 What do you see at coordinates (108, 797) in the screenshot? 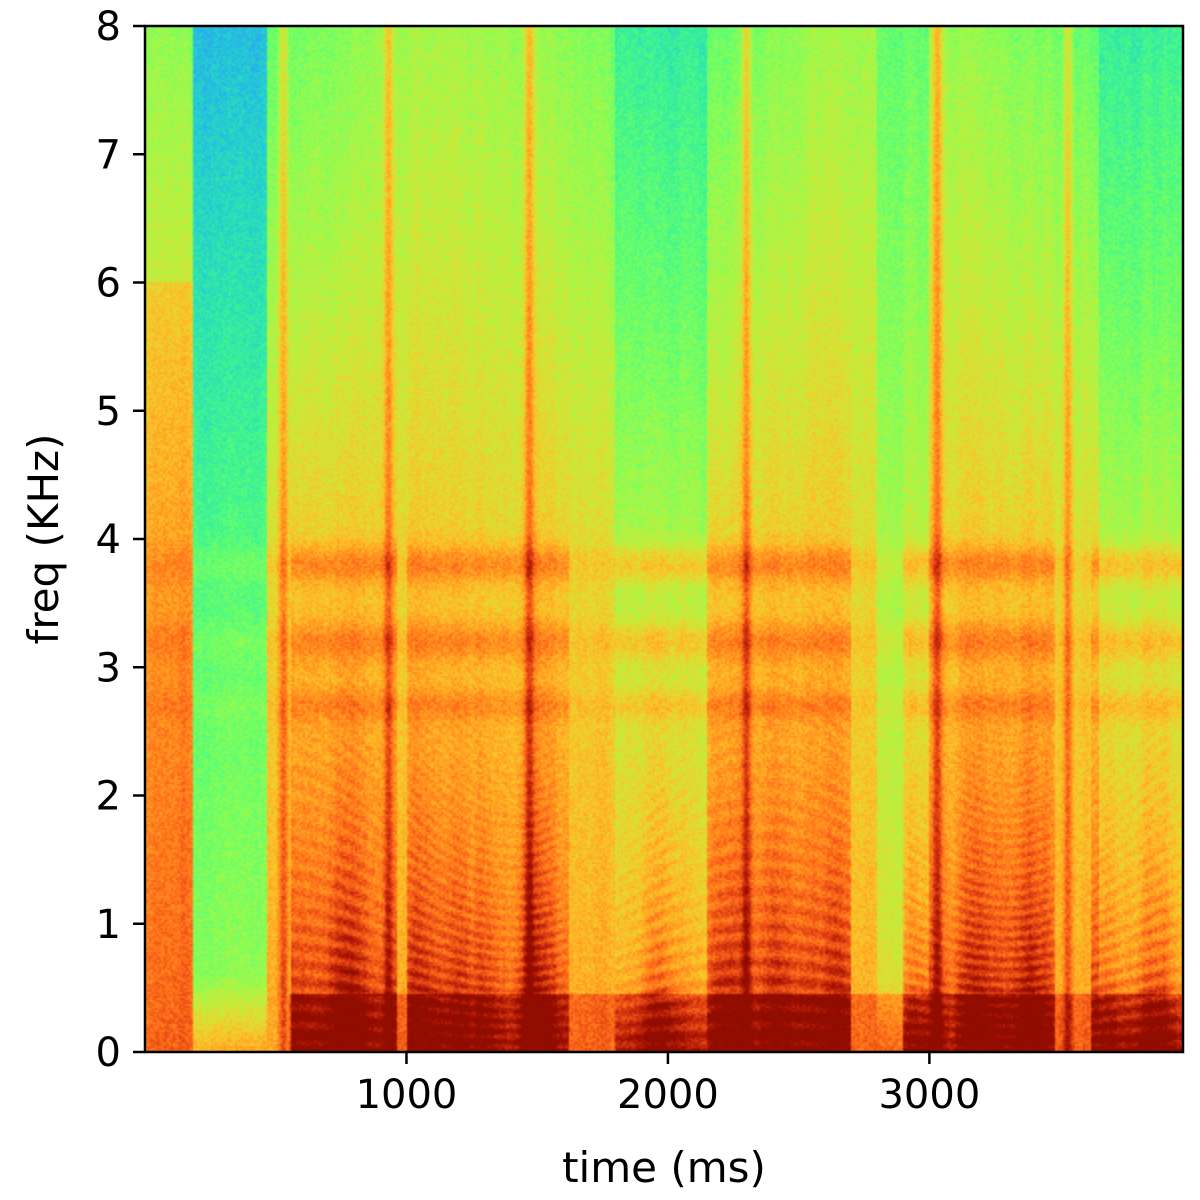
I see `y-tick-label: 2` at bounding box center [108, 797].